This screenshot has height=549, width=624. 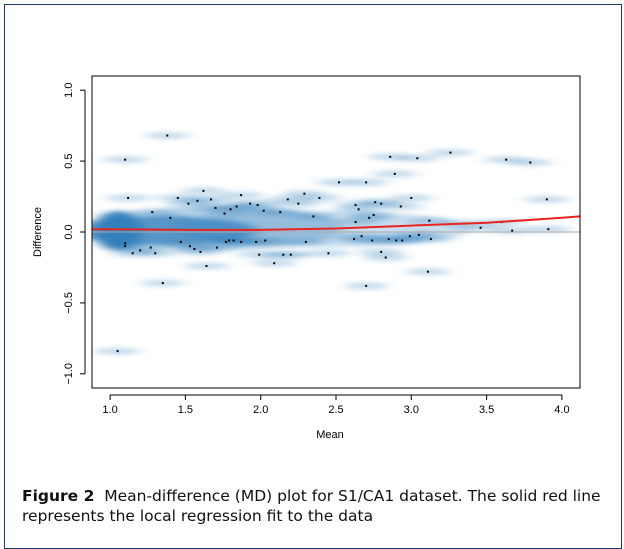 I want to click on y-tick-label: 0.0, so click(x=69, y=231).